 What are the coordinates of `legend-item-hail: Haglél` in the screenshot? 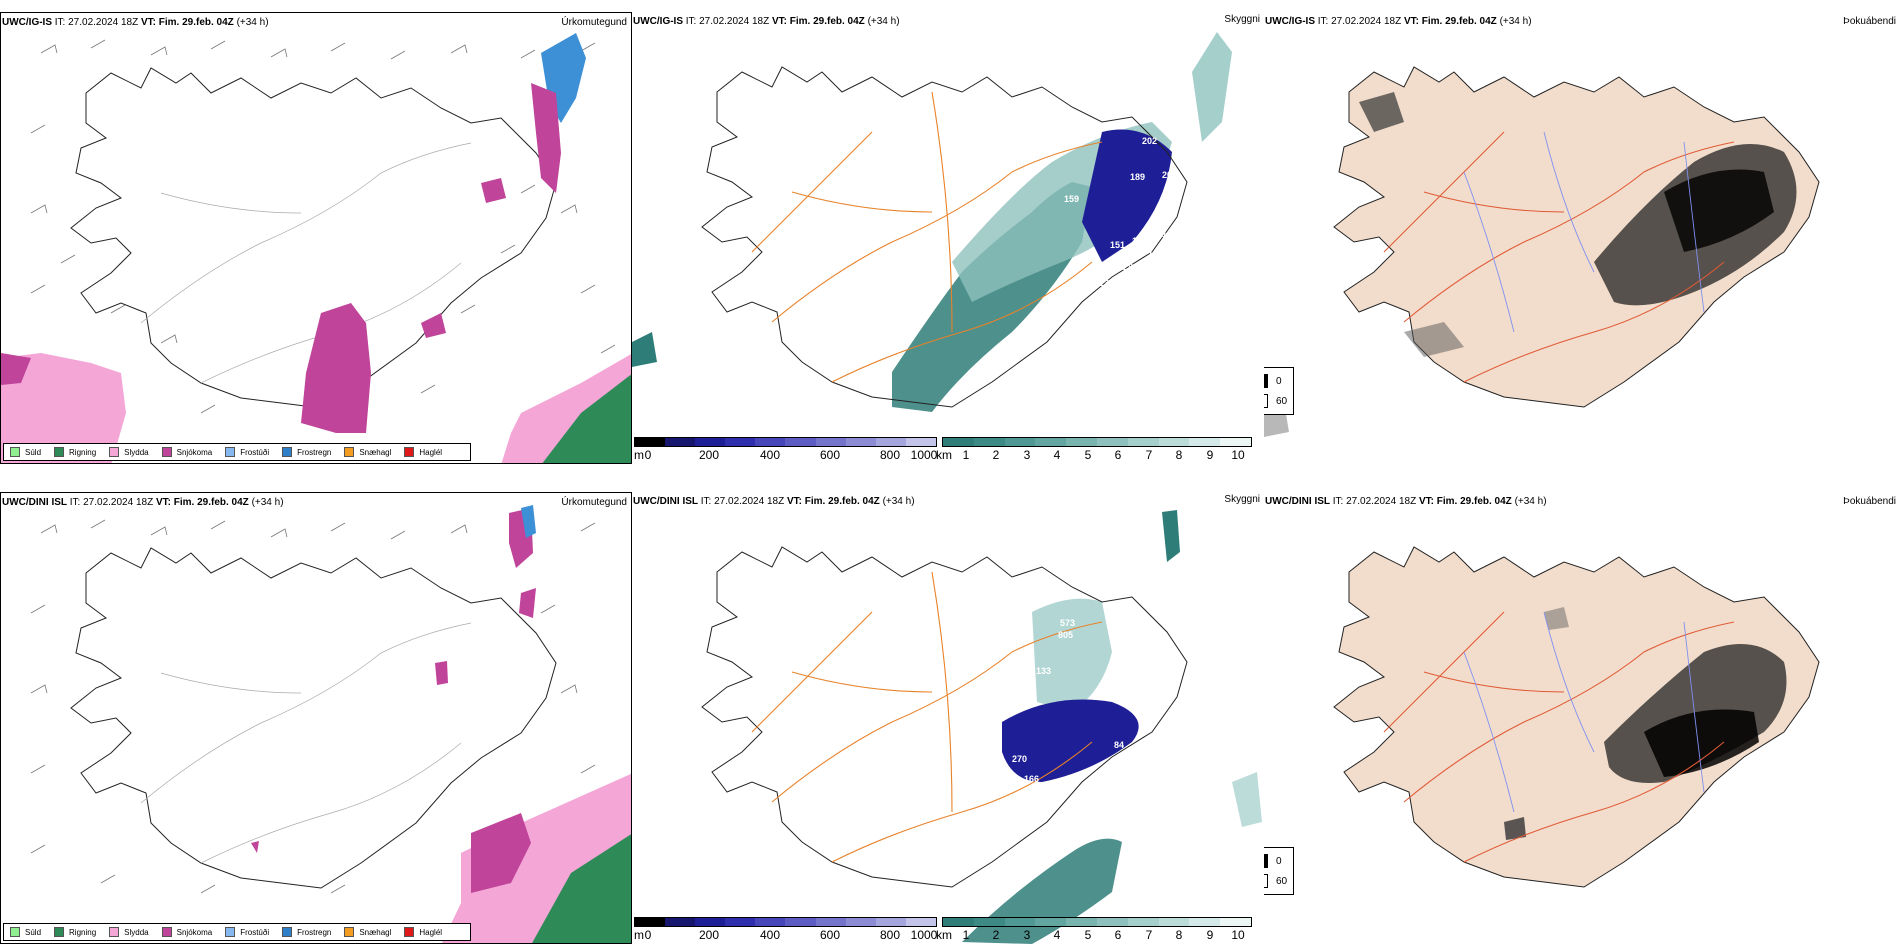 It's located at (423, 932).